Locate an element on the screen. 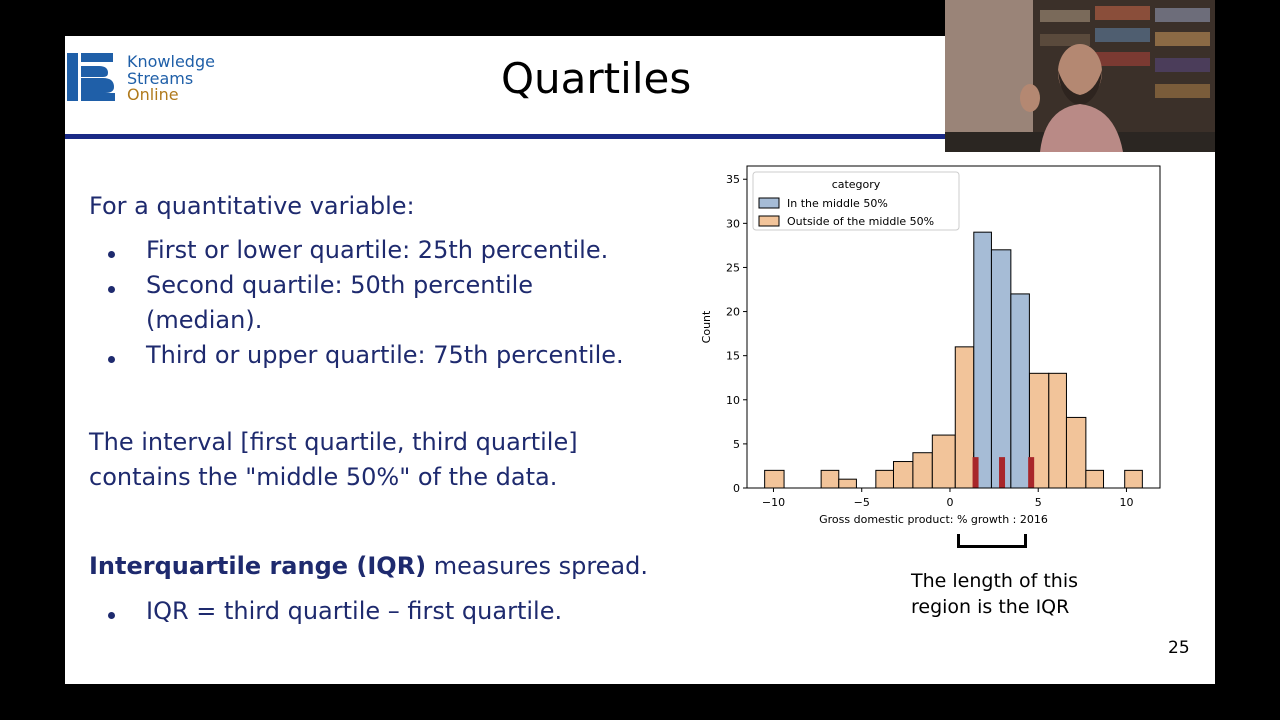 The image size is (1280, 720). interval-text-line2: contains the "middle 50%" of the data. is located at coordinates (323, 477).